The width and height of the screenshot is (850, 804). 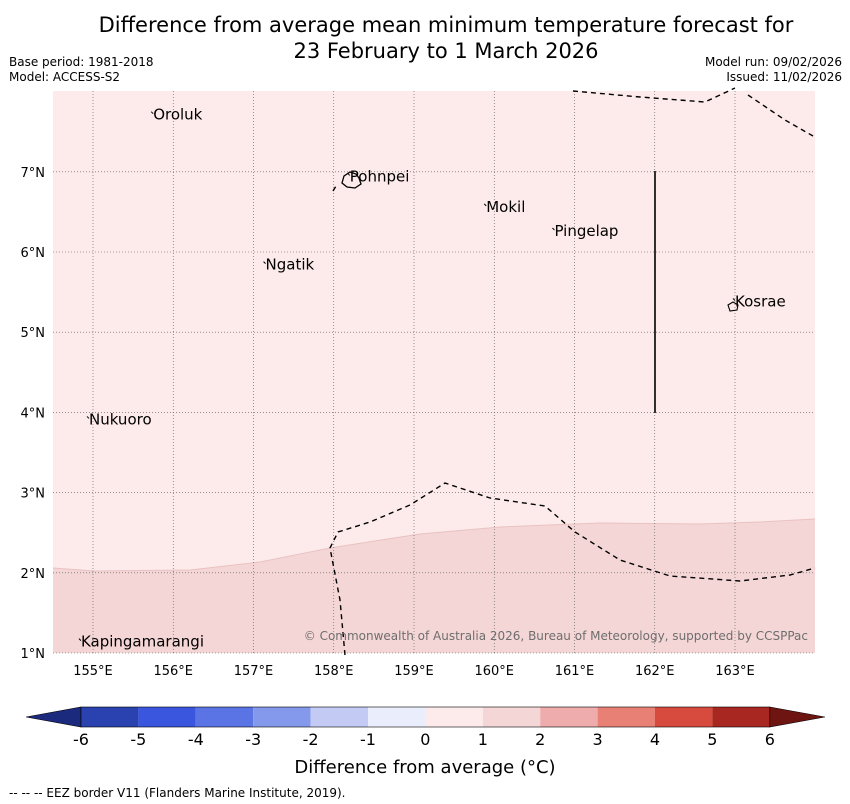 I want to click on place-label-mokil: Mokil, so click(x=505, y=207).